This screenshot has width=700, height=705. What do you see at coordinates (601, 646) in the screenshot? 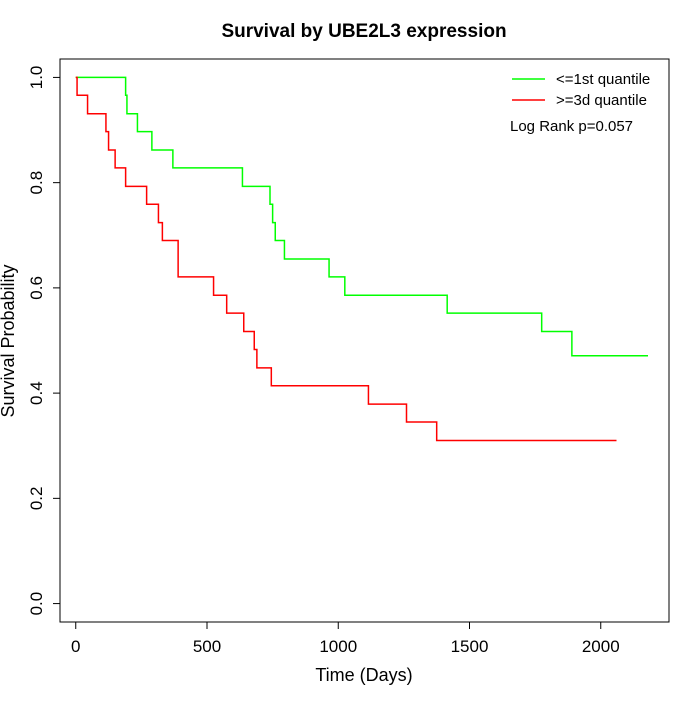
I see `x-tick-label: 2000` at bounding box center [601, 646].